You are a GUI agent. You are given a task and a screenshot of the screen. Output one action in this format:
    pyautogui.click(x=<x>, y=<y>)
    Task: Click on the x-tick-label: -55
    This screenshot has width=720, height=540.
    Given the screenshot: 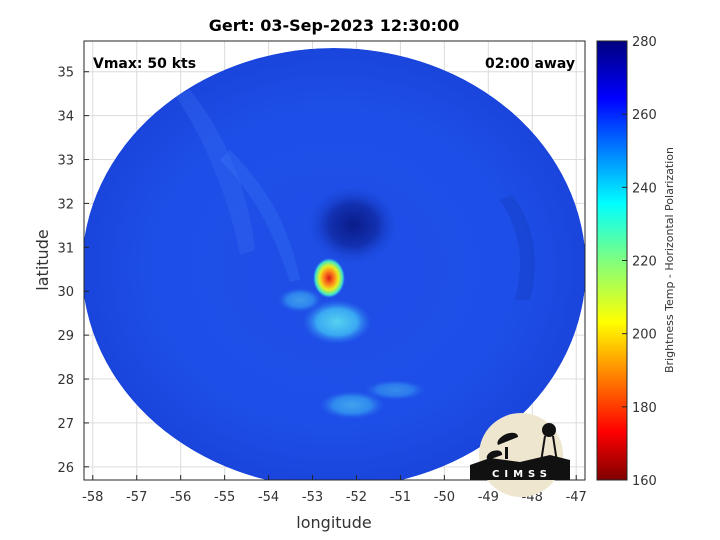 What is the action you would take?
    pyautogui.click(x=224, y=497)
    